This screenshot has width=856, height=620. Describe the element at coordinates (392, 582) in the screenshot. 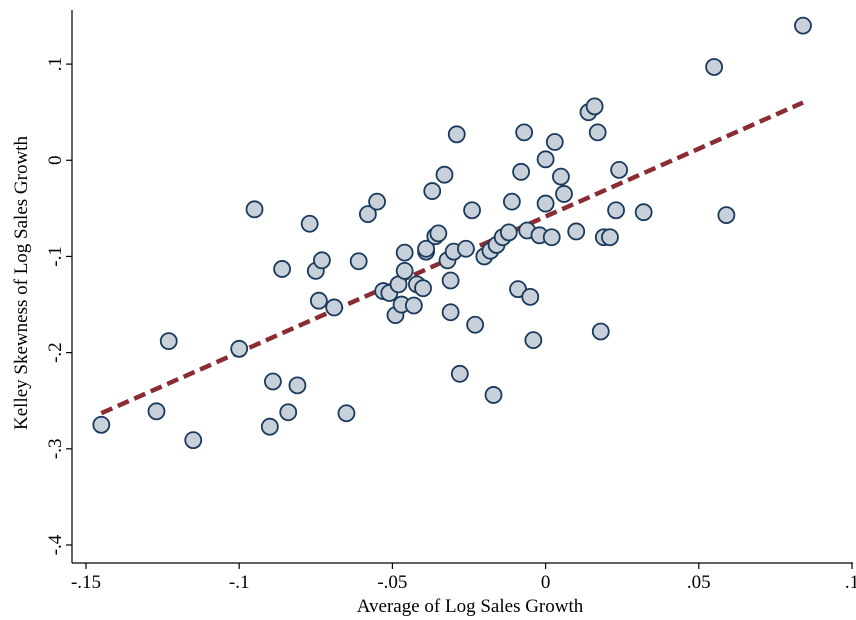

I see `x-tick-label: -.05` at that location.